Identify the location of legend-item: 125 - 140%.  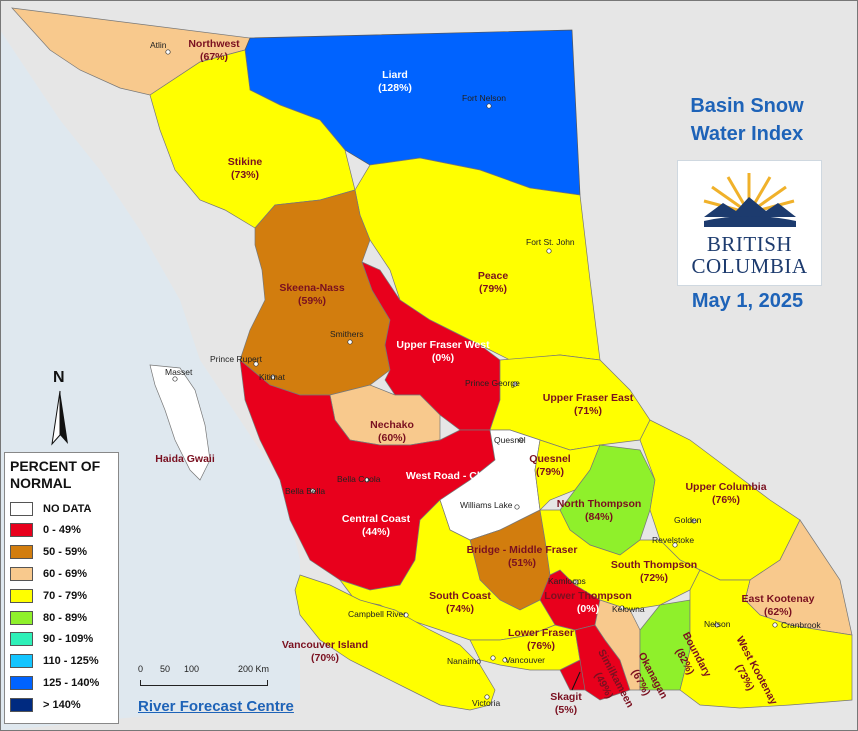
(54, 682).